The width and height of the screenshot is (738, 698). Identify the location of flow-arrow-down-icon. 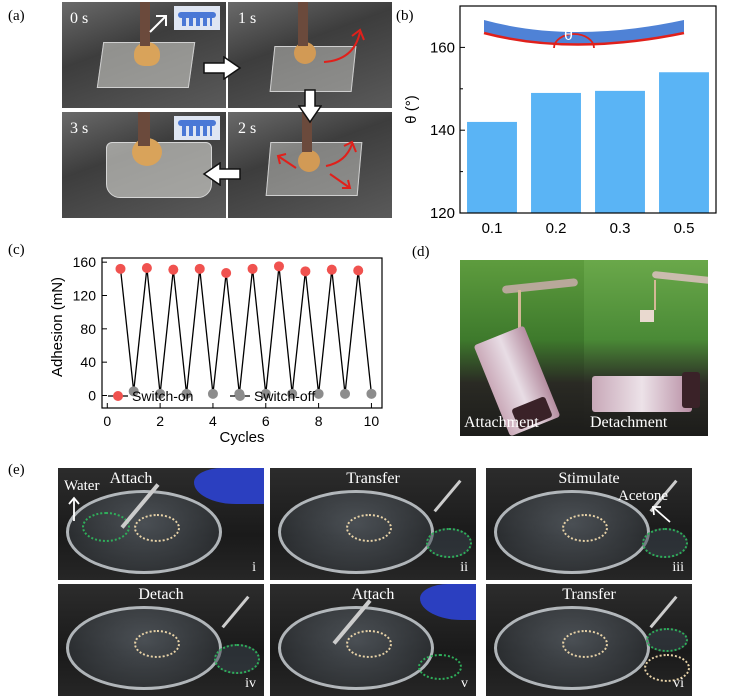
(310, 106).